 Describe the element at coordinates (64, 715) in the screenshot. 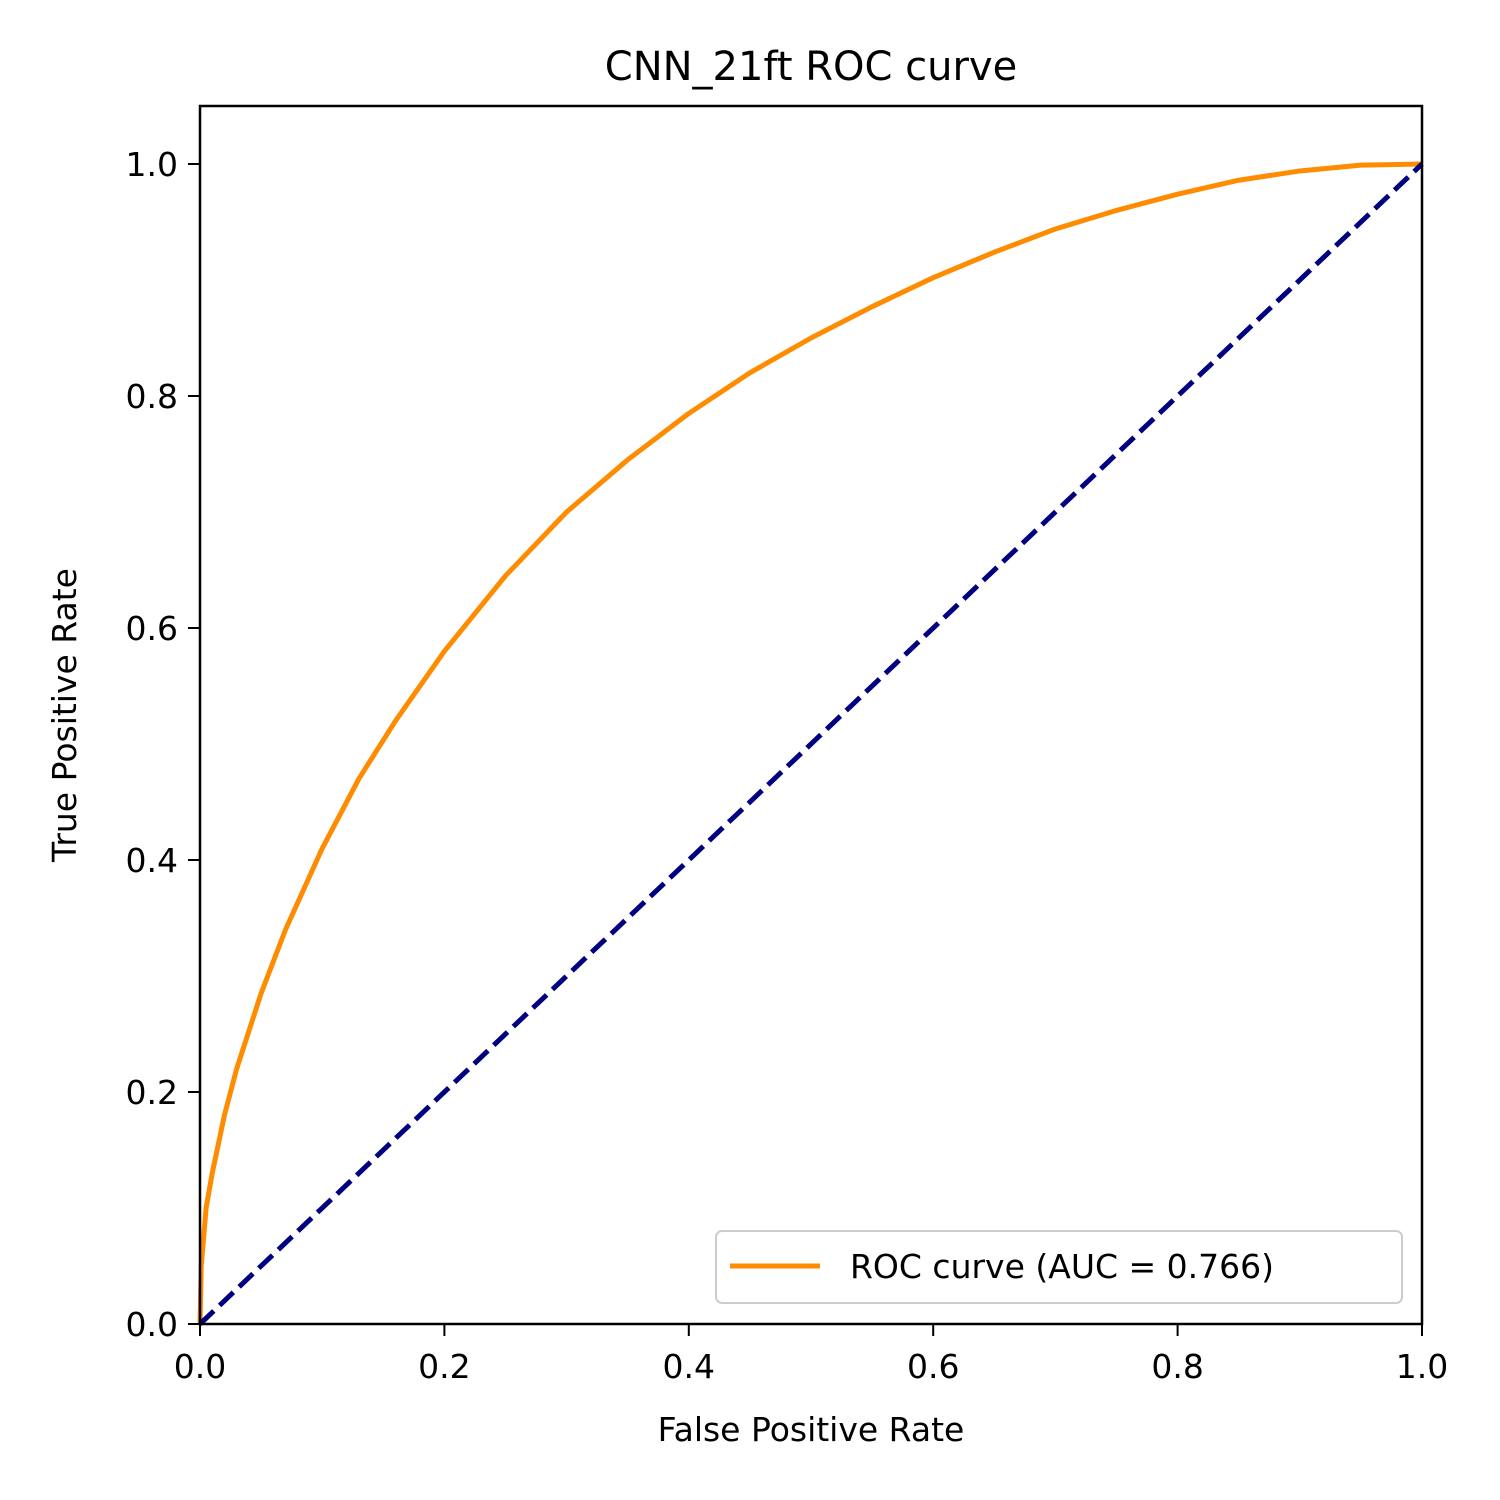

I see `y-axis-label: True Positive Rate` at that location.